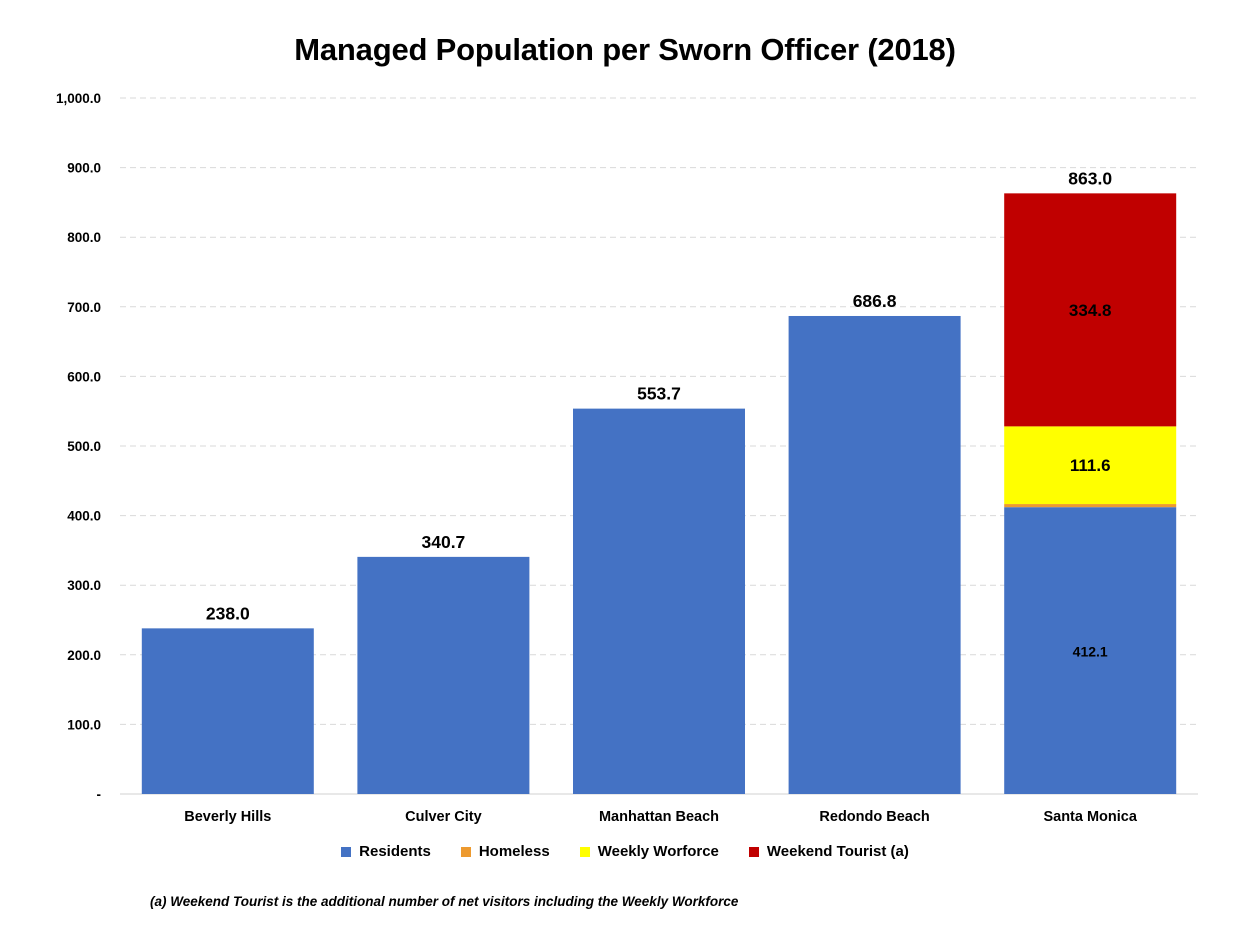 This screenshot has width=1250, height=938. I want to click on bar-santa-monica-weekend-tourist-a, so click(1090, 310).